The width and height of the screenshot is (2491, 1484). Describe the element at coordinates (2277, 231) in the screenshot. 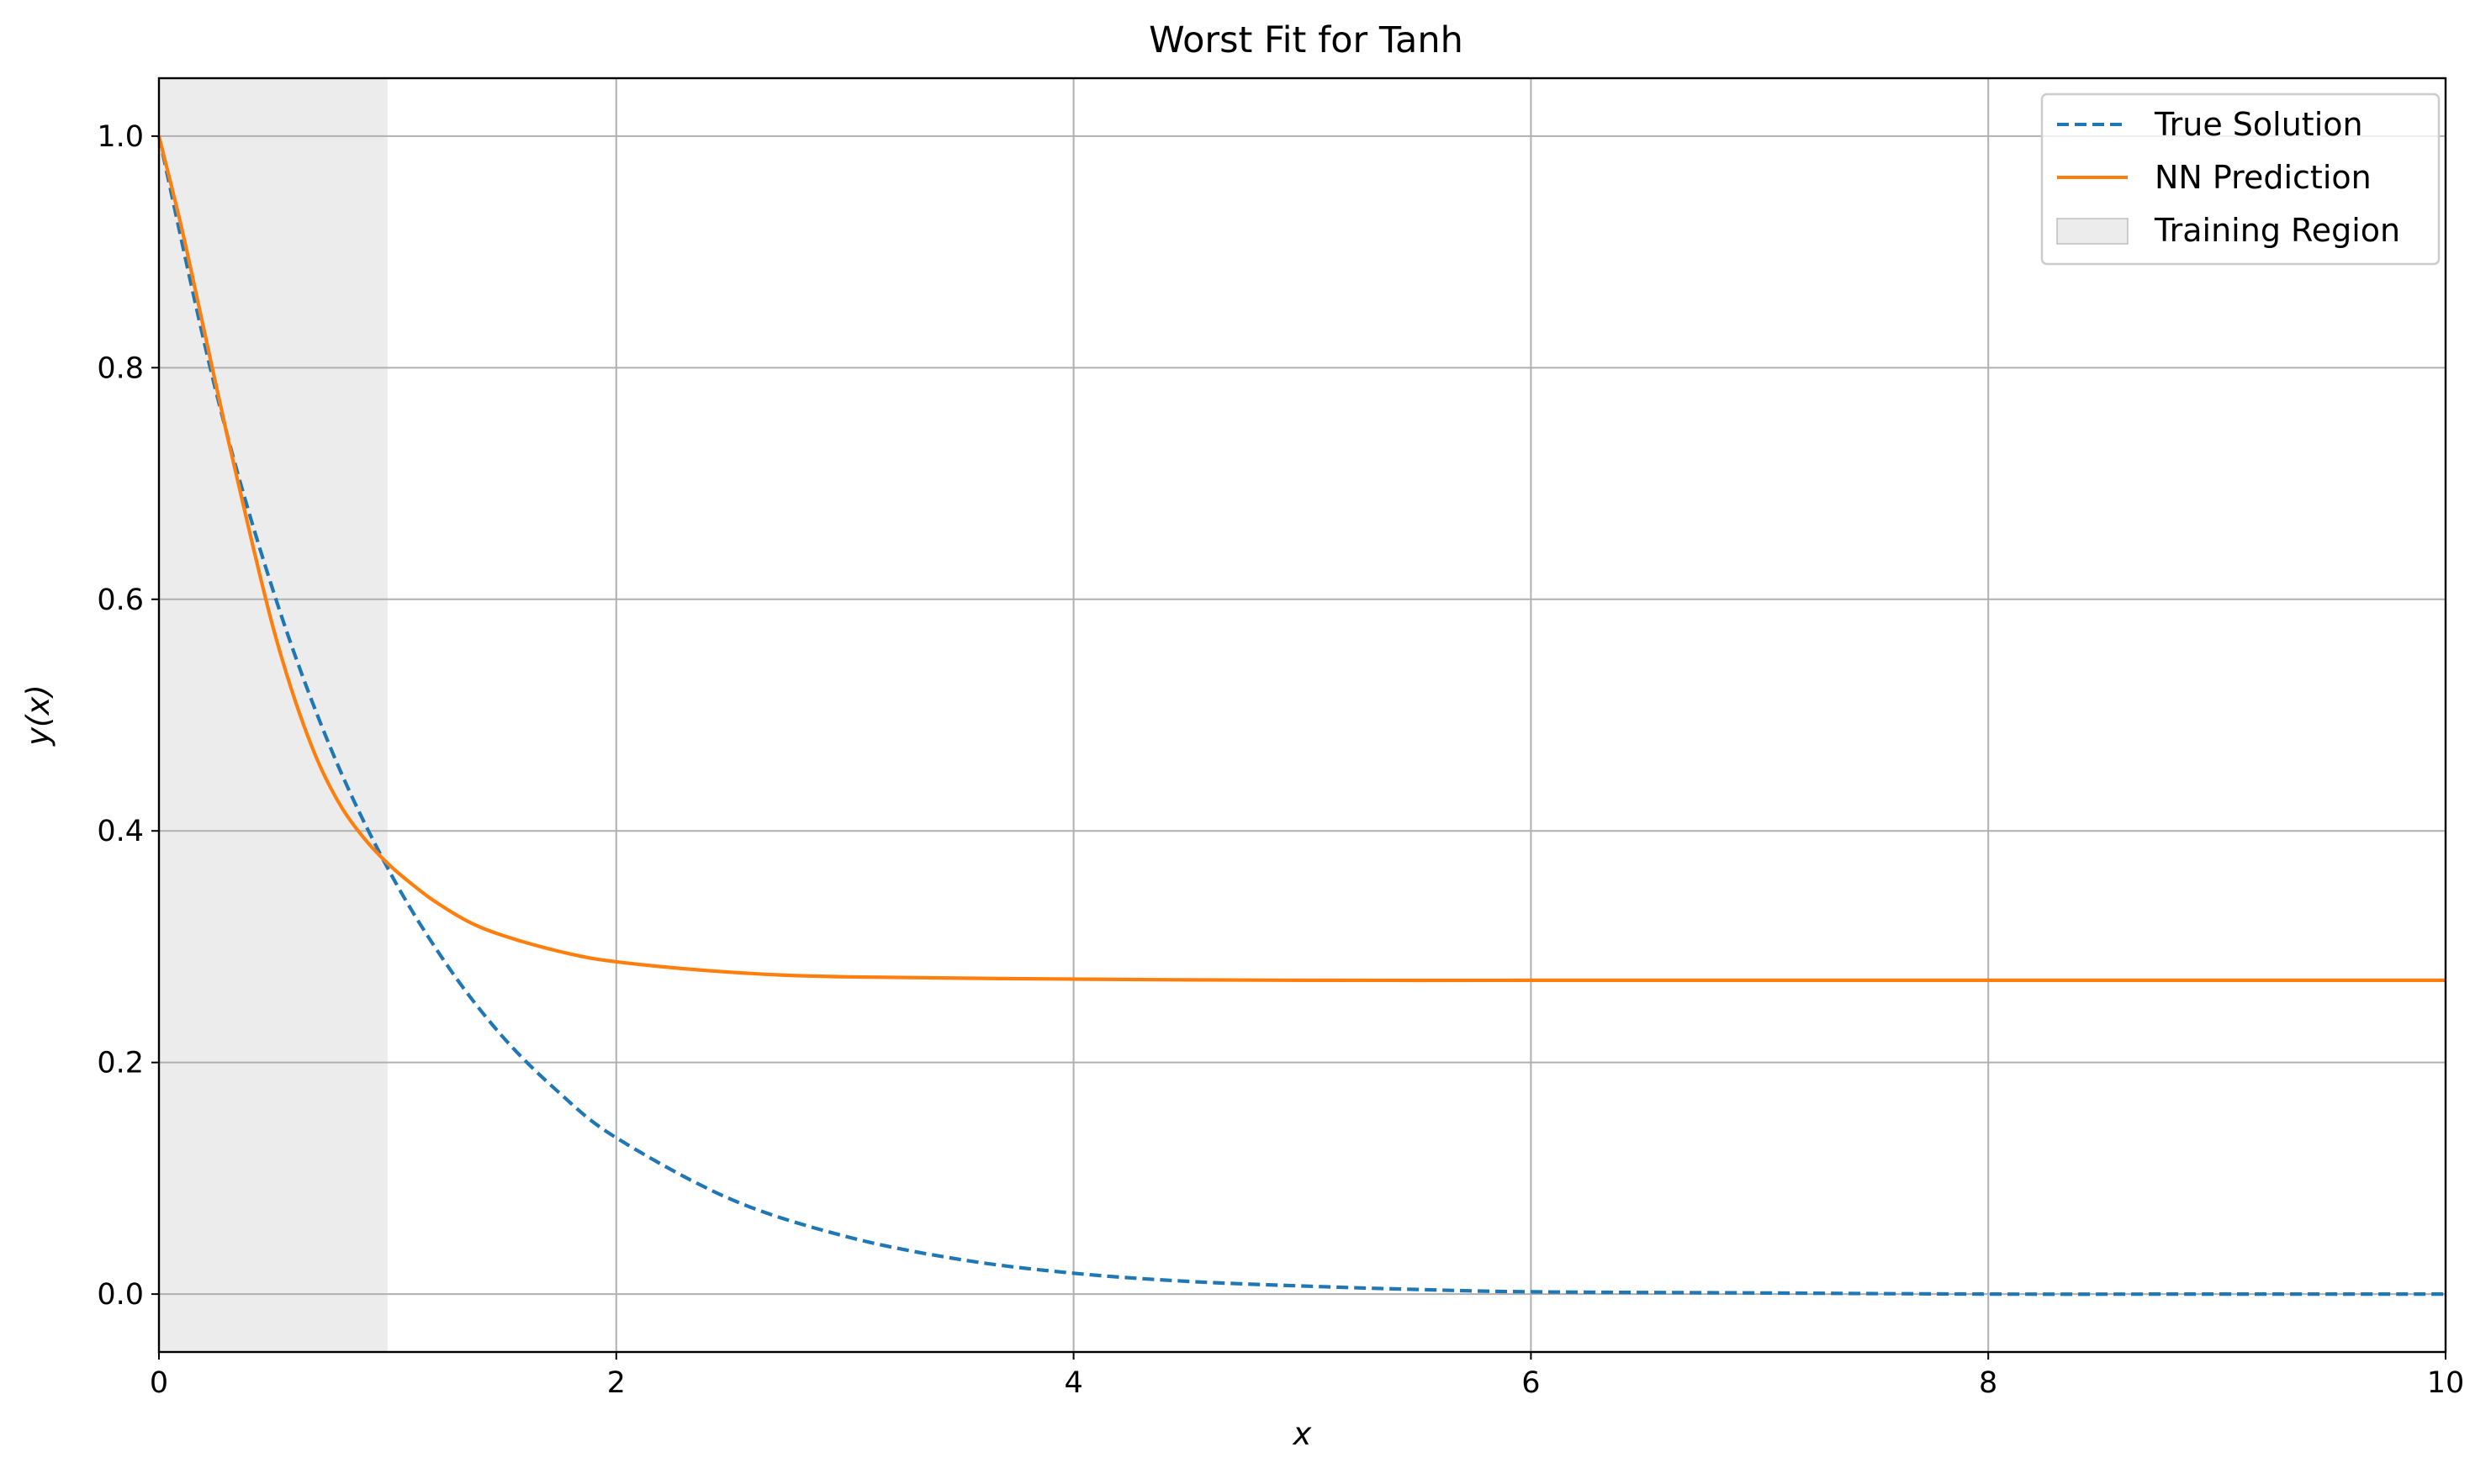

I see `legend-label-training-region: Training Region` at that location.